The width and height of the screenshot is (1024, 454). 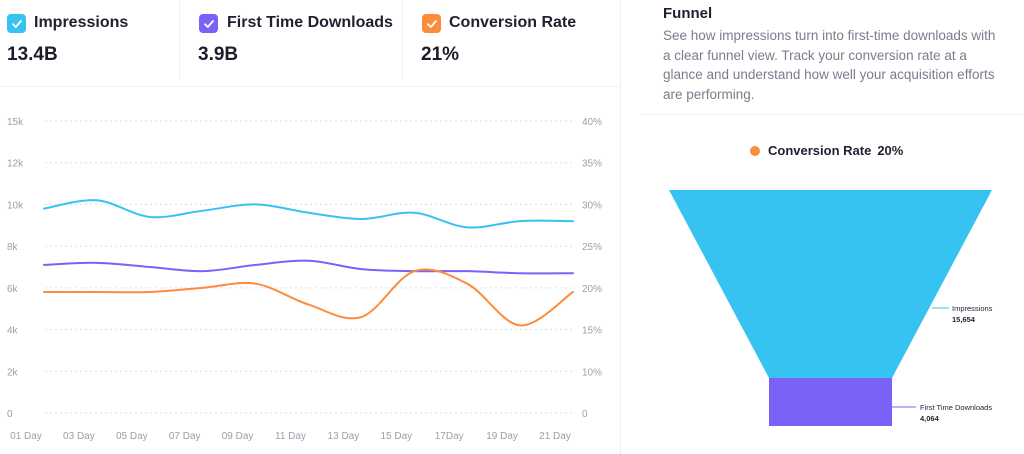 I want to click on legend-value: 20%, so click(x=890, y=150).